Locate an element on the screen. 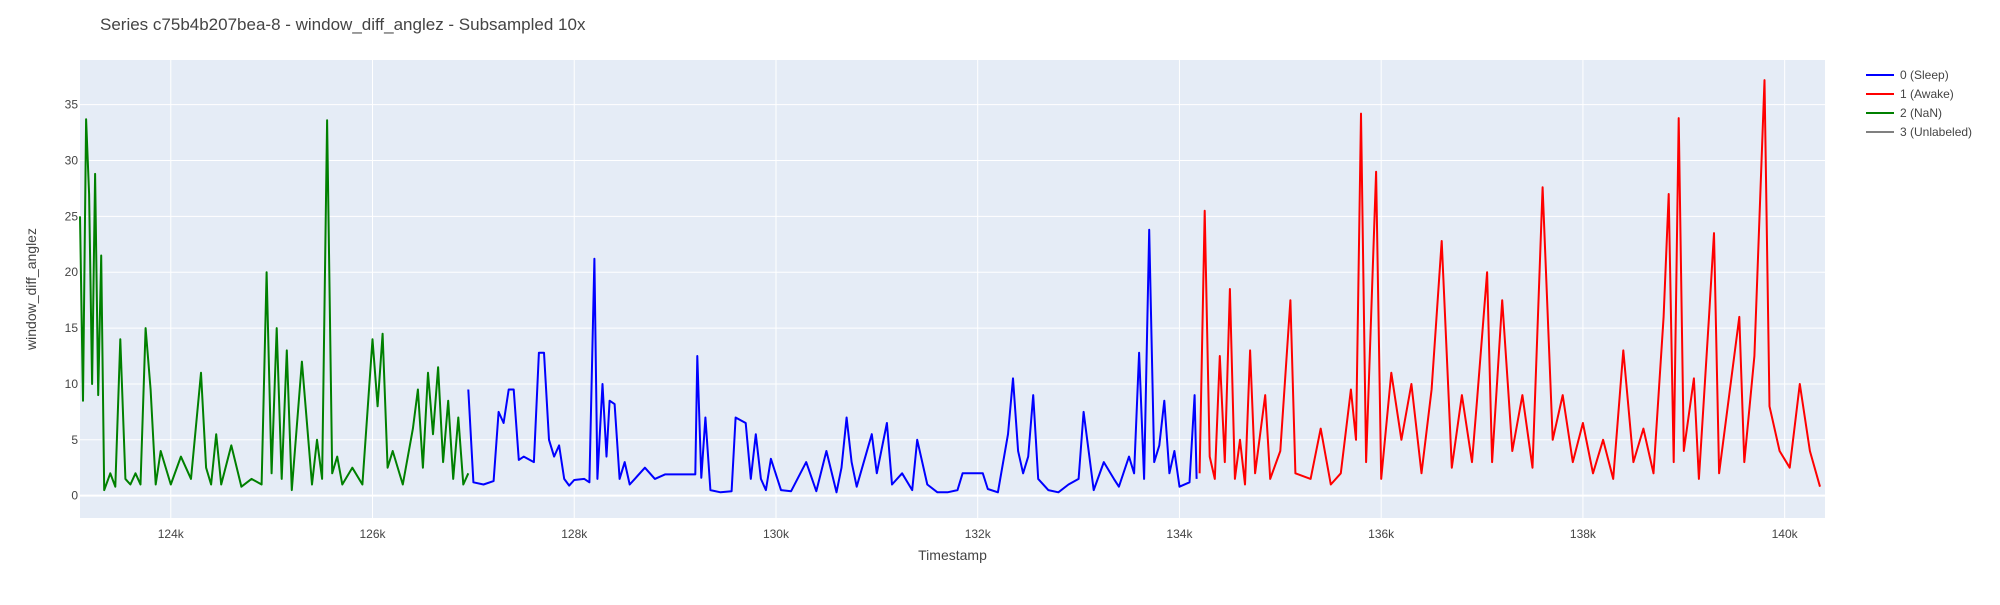 The image size is (2000, 605). x-tick-label: 138k is located at coordinates (1583, 534).